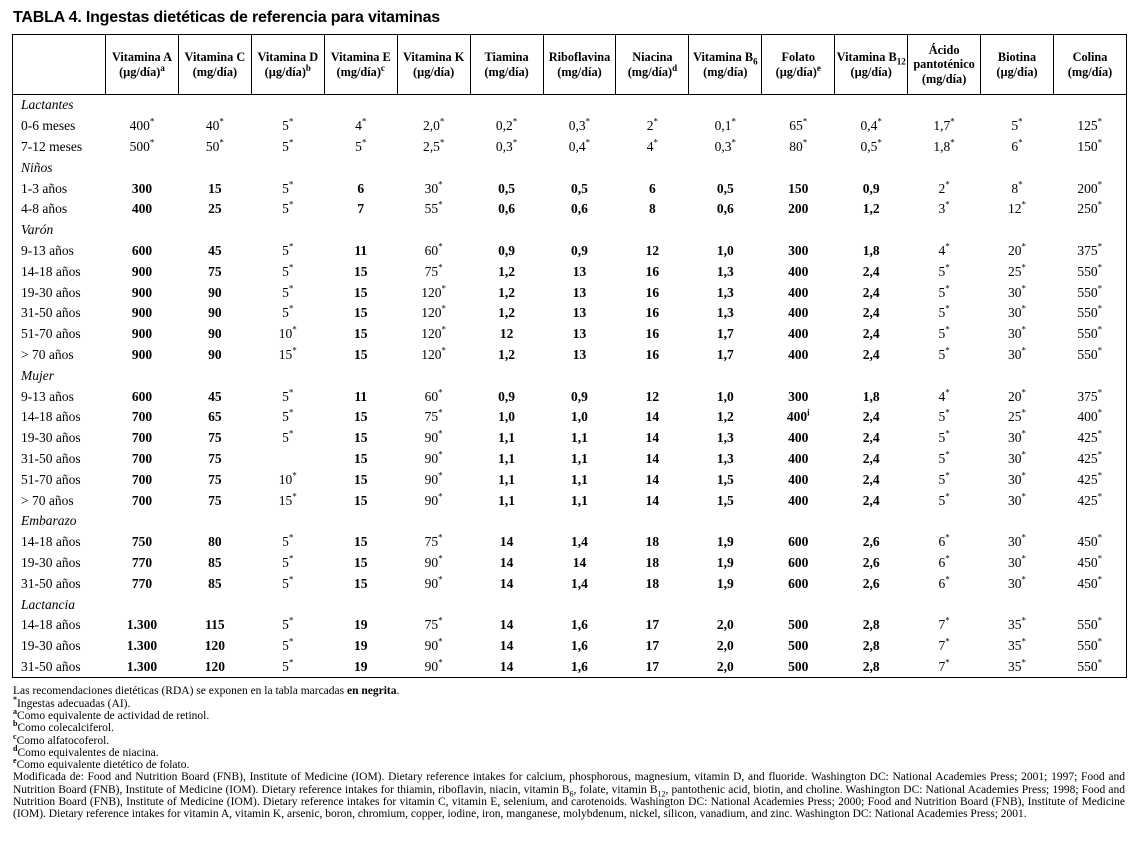 This screenshot has height=856, width=1138. What do you see at coordinates (570, 105) in the screenshot?
I see `table-section-row: Lactantes` at bounding box center [570, 105].